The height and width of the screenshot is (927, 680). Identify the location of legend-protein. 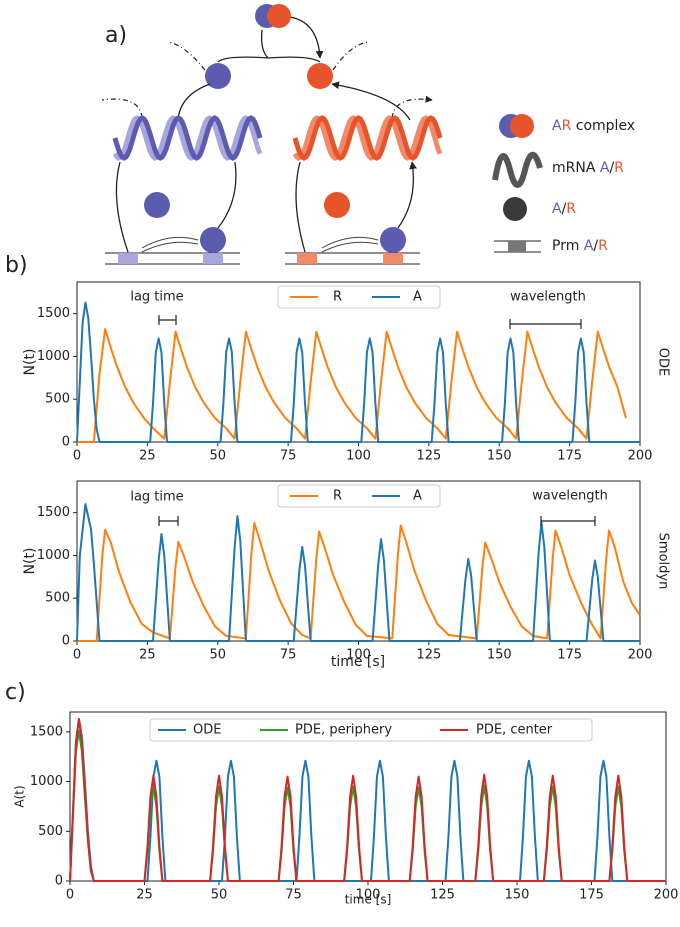
(515, 209).